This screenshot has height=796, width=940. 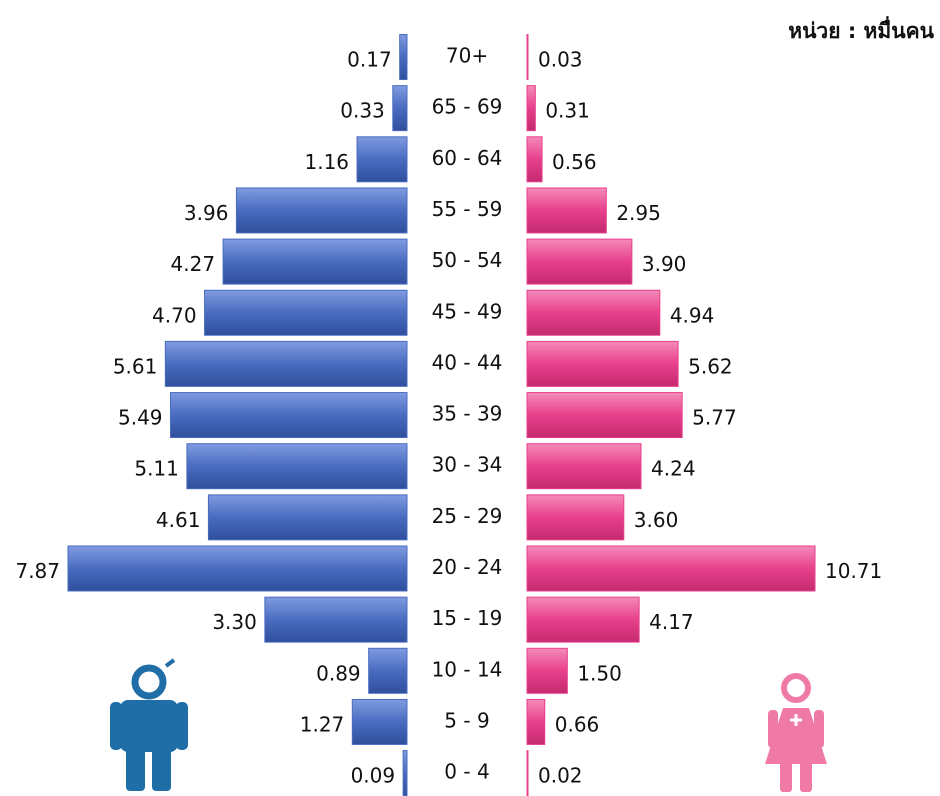 What do you see at coordinates (664, 264) in the screenshot?
I see `value-label: 3.90` at bounding box center [664, 264].